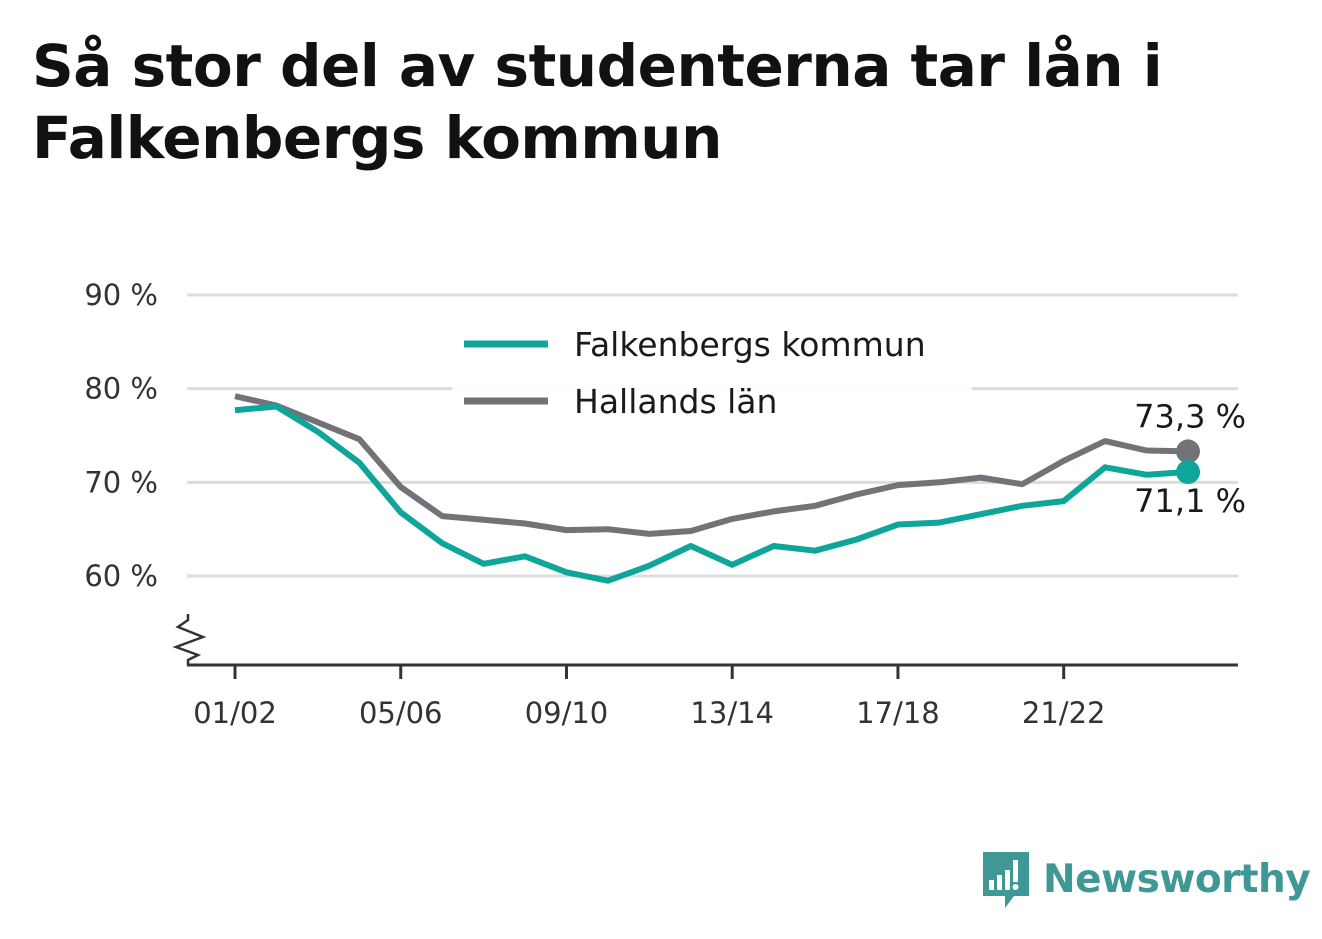 This screenshot has width=1322, height=939. I want to click on end-labels: 71,1 % 73,3 %, so click(1190, 458).